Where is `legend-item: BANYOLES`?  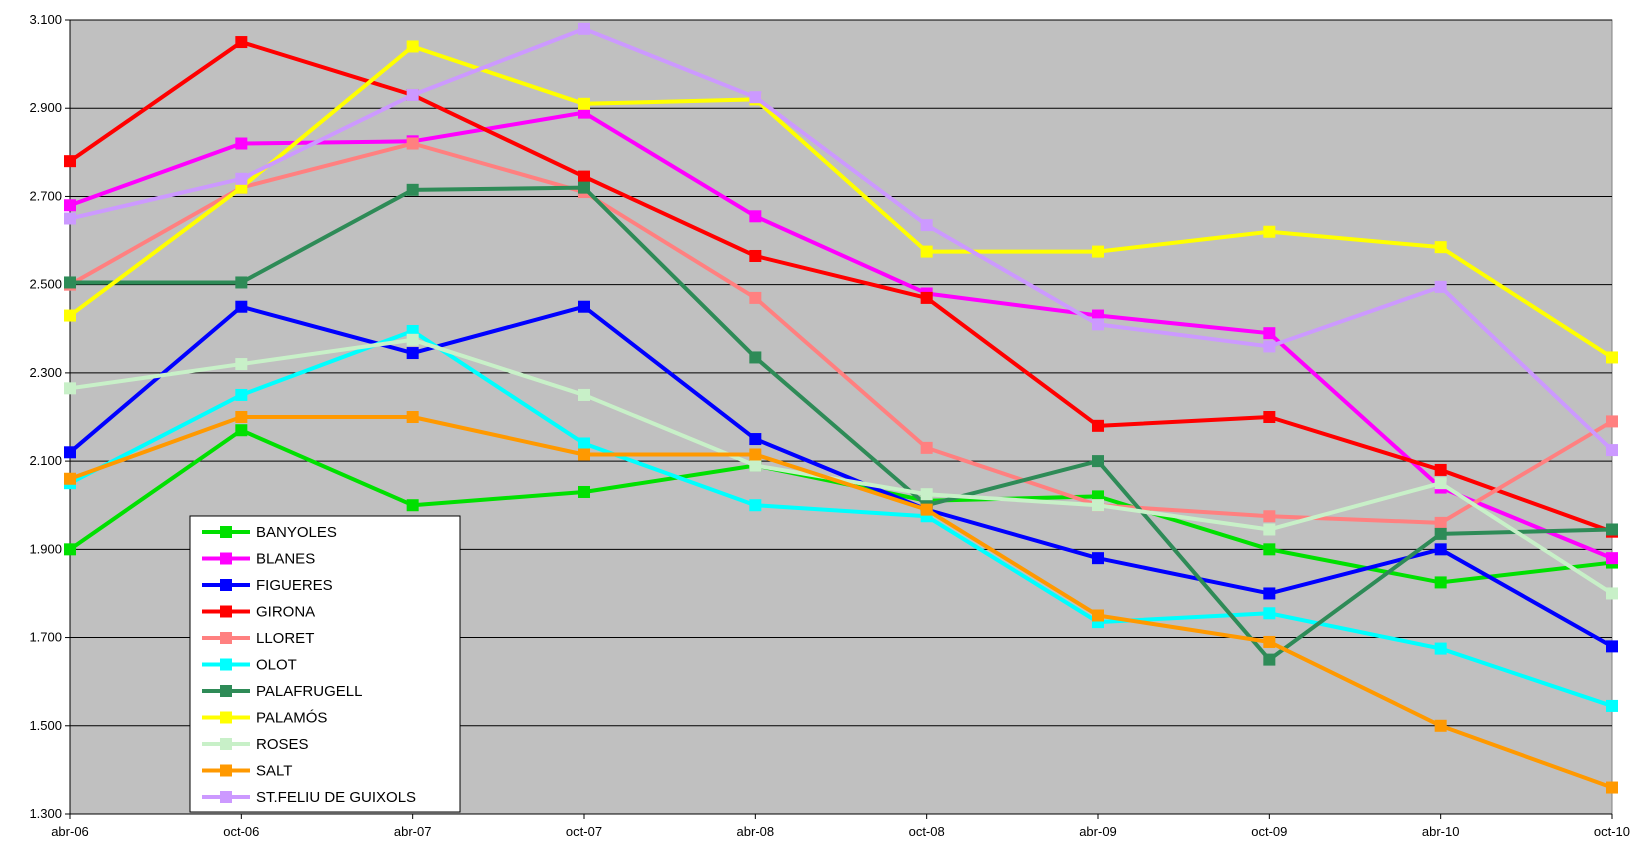 legend-item: BANYOLES is located at coordinates (269, 532).